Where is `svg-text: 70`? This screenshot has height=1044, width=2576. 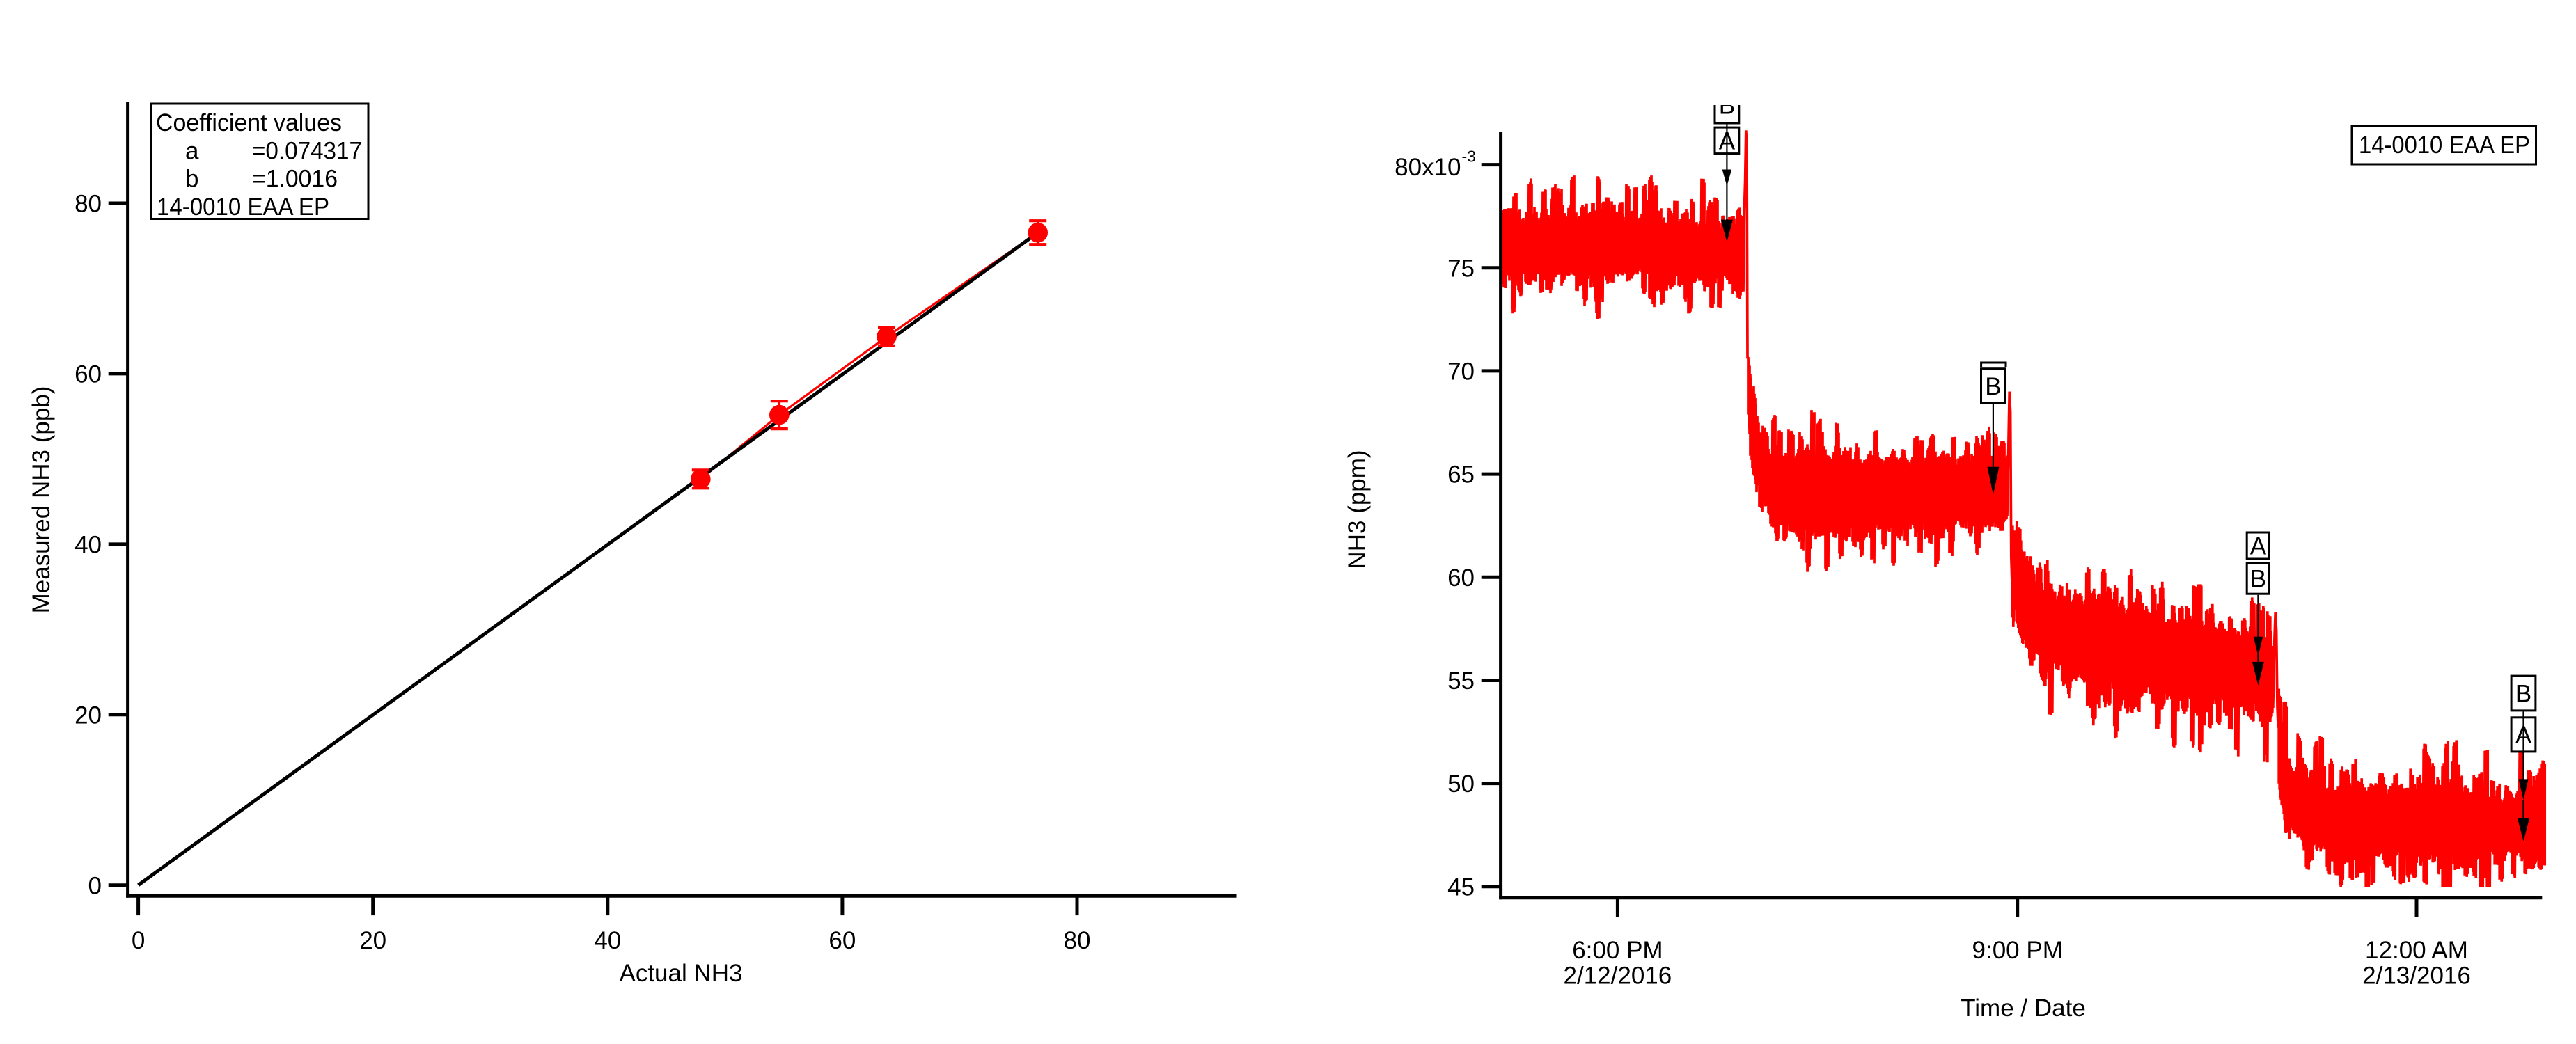
svg-text: 70 is located at coordinates (1461, 372).